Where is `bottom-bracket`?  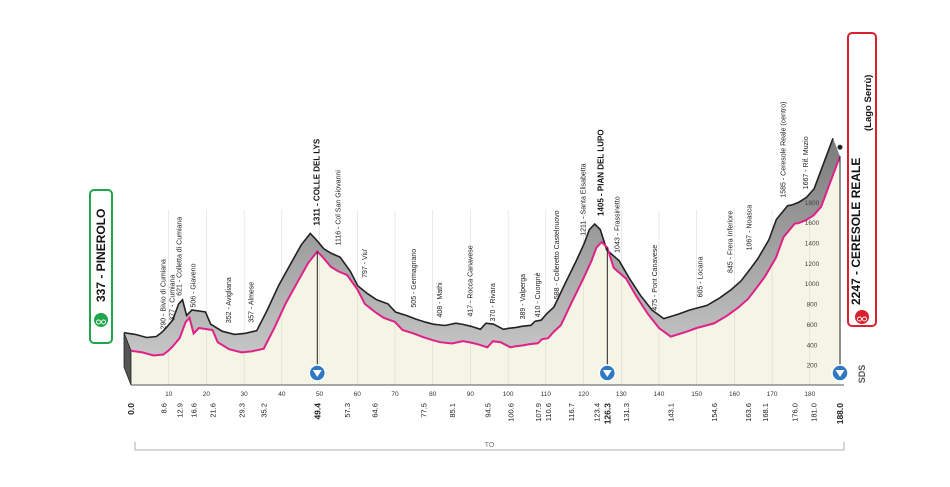
bottom-bracket is located at coordinates (489, 446).